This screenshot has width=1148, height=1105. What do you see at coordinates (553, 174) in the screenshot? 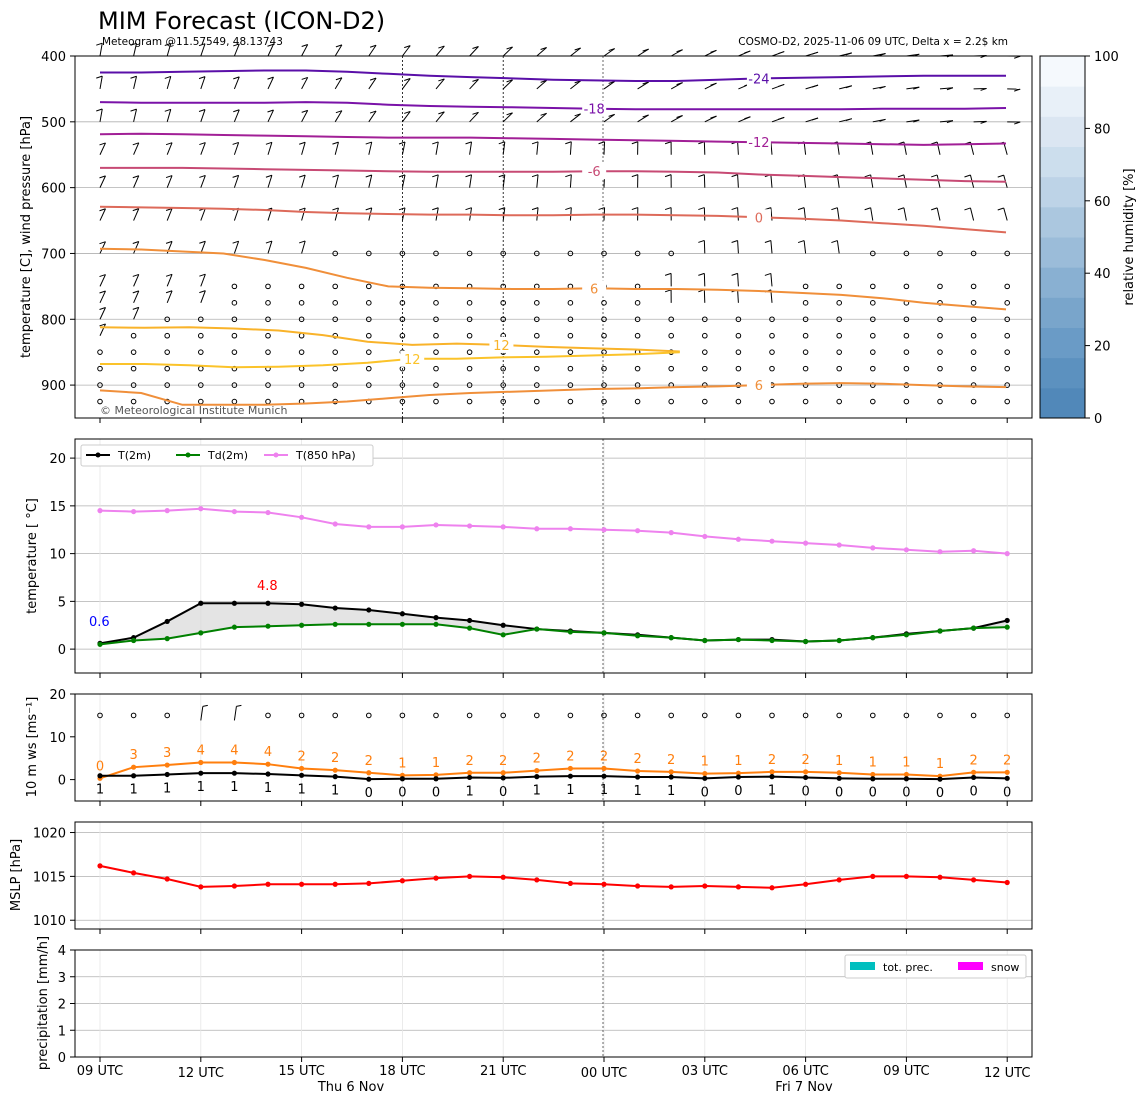
I see `isotherm-line` at bounding box center [553, 174].